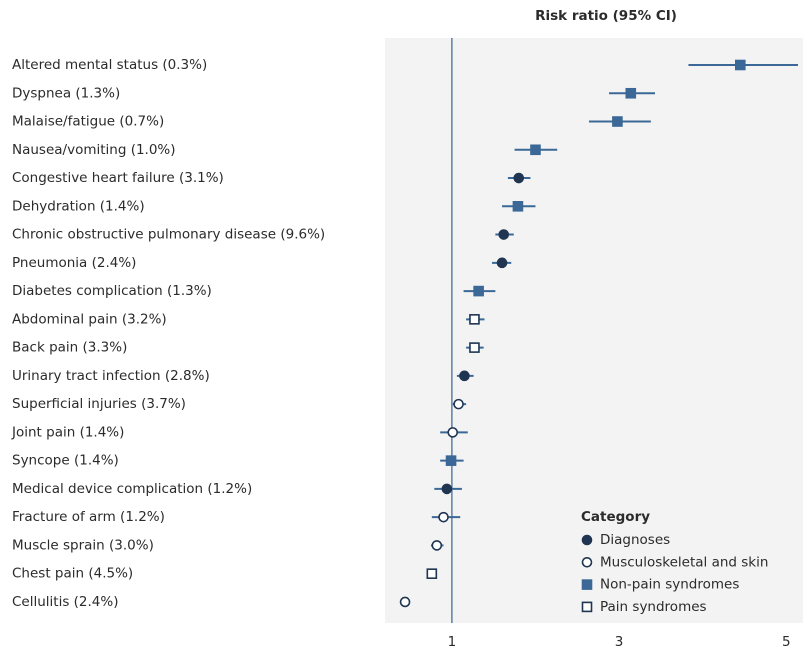 This screenshot has height=653, width=803. I want to click on row-label: Chest pain (4.5%), so click(72, 574).